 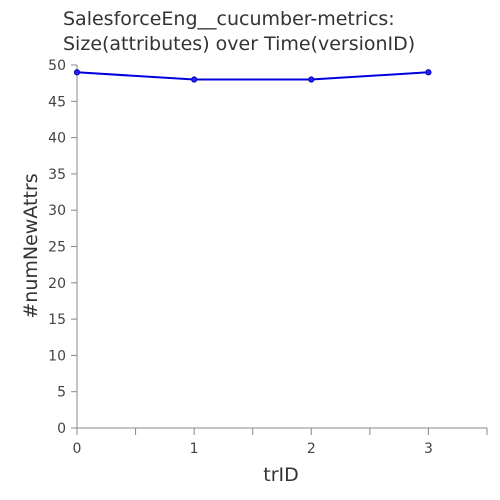 I want to click on x-axis-label: trID, so click(x=281, y=475).